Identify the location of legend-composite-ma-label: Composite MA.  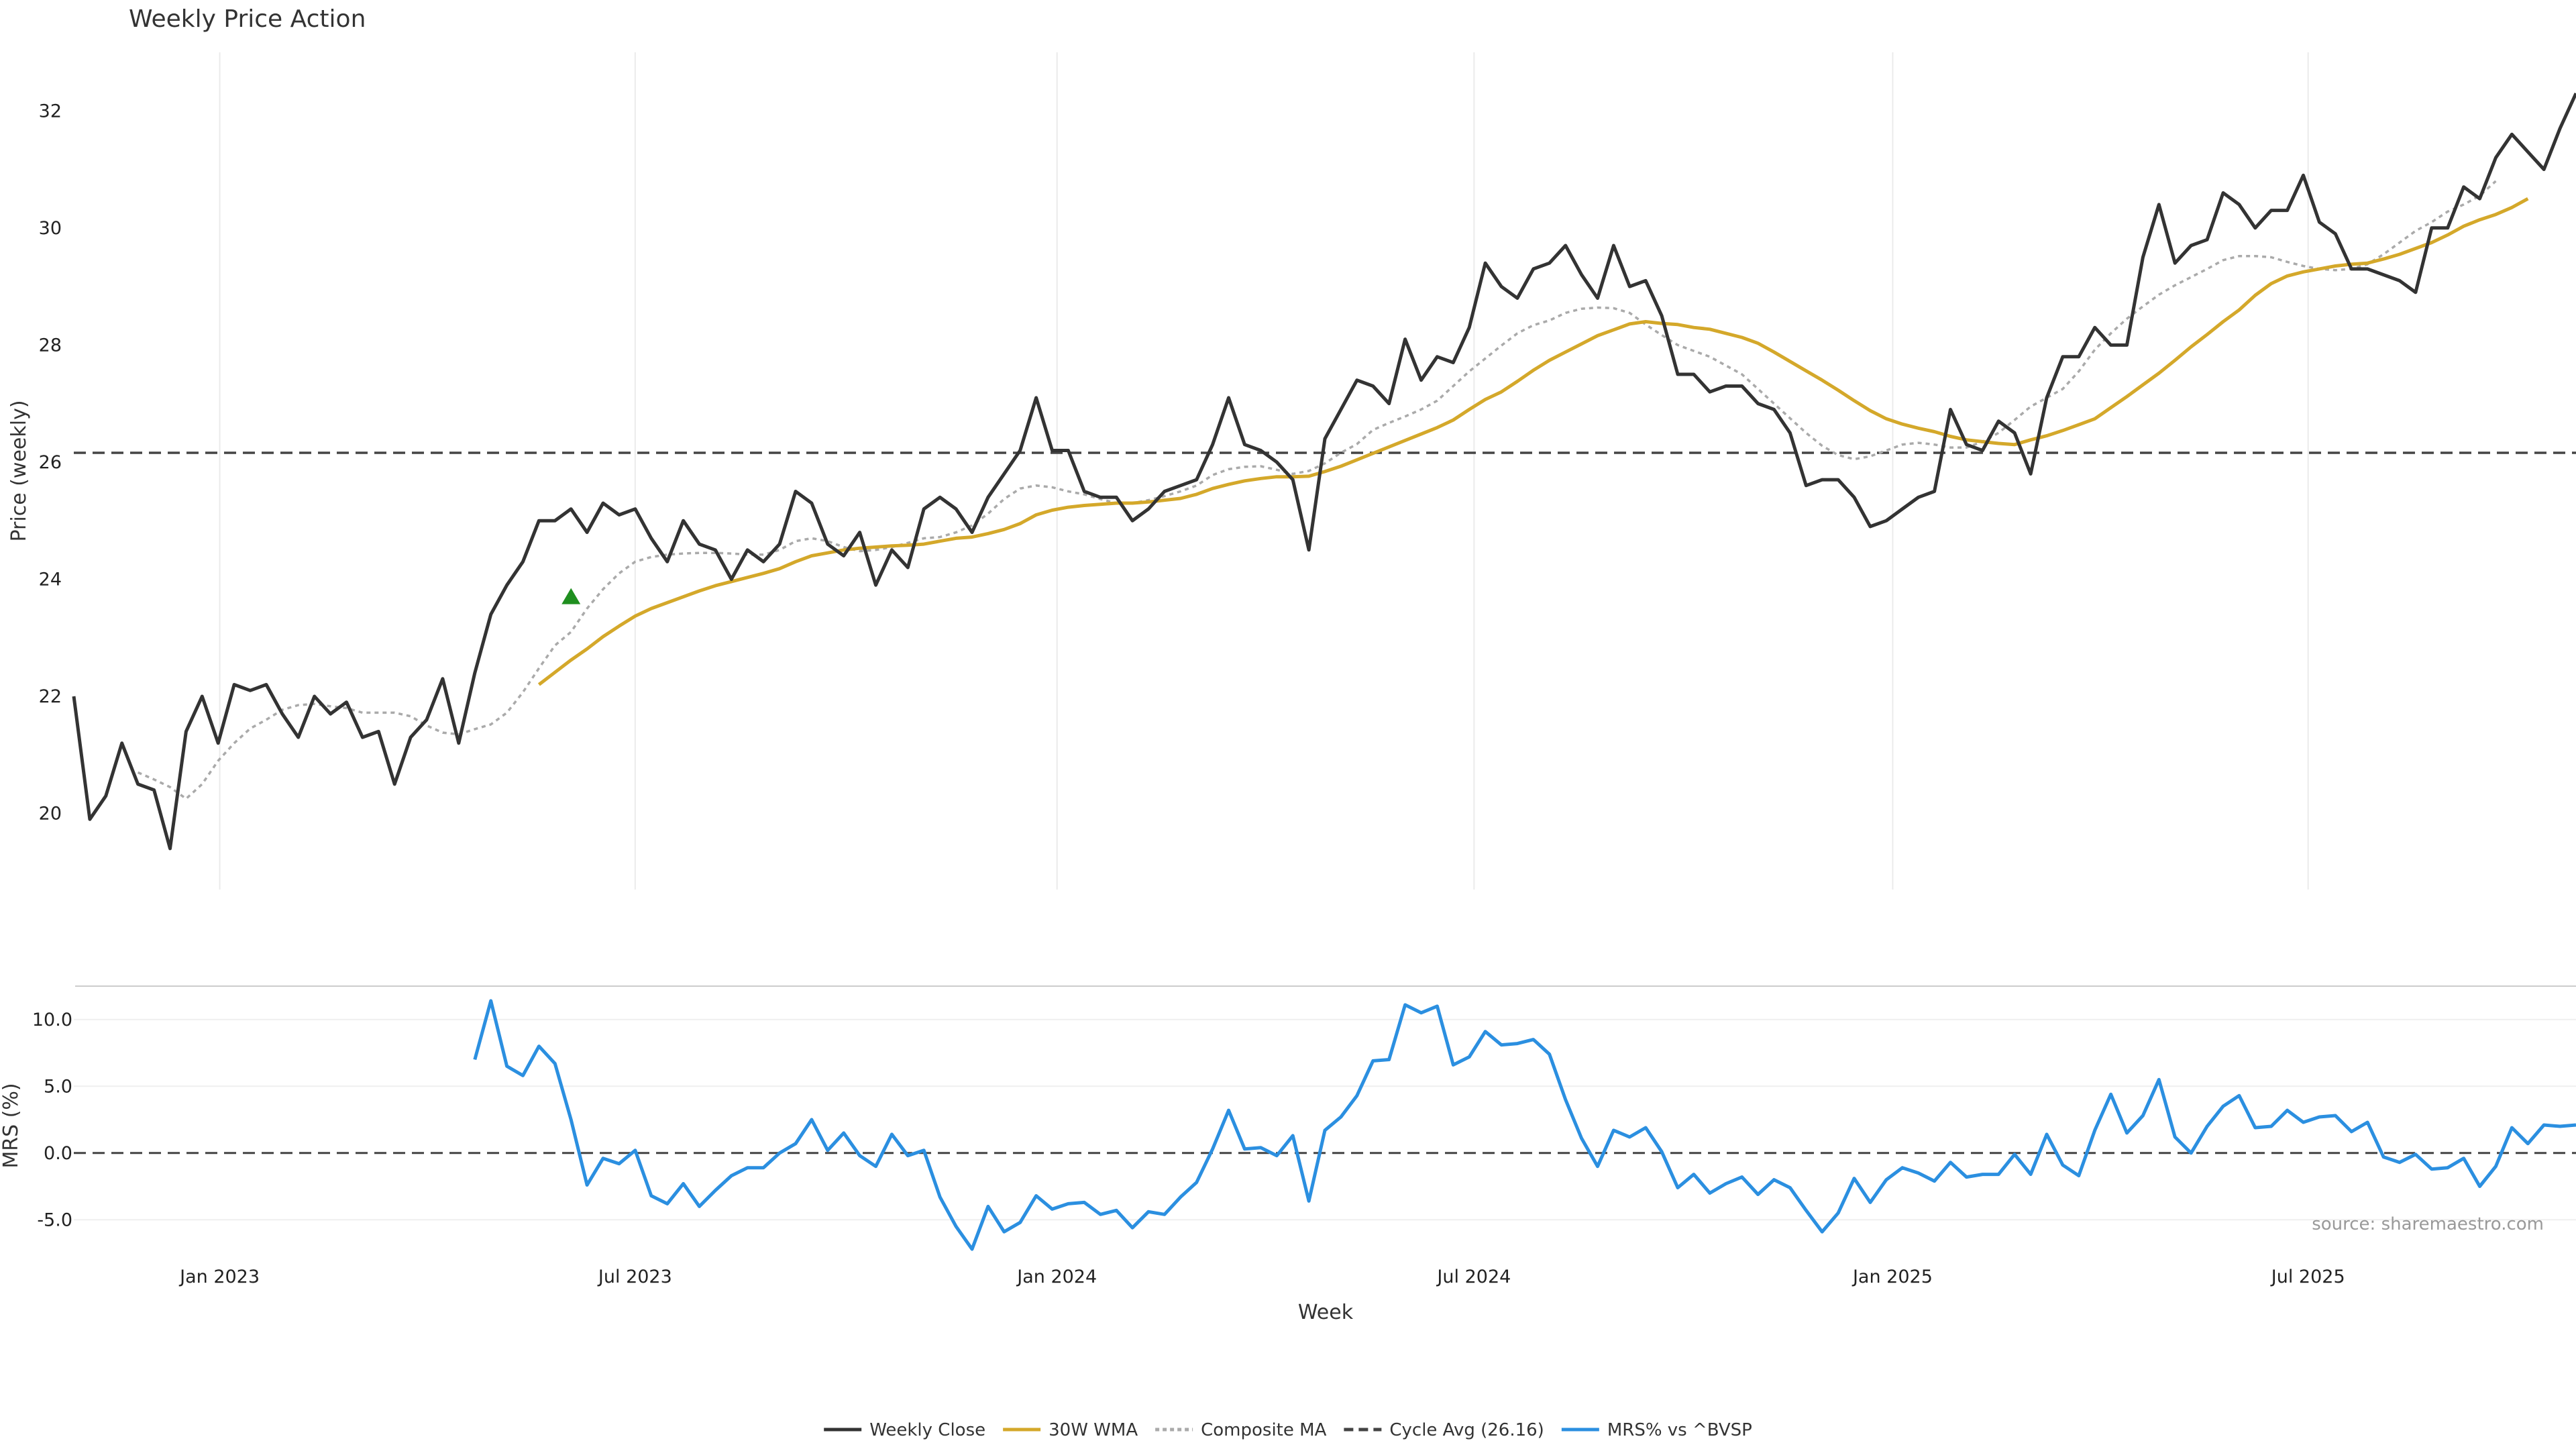
(1263, 1430).